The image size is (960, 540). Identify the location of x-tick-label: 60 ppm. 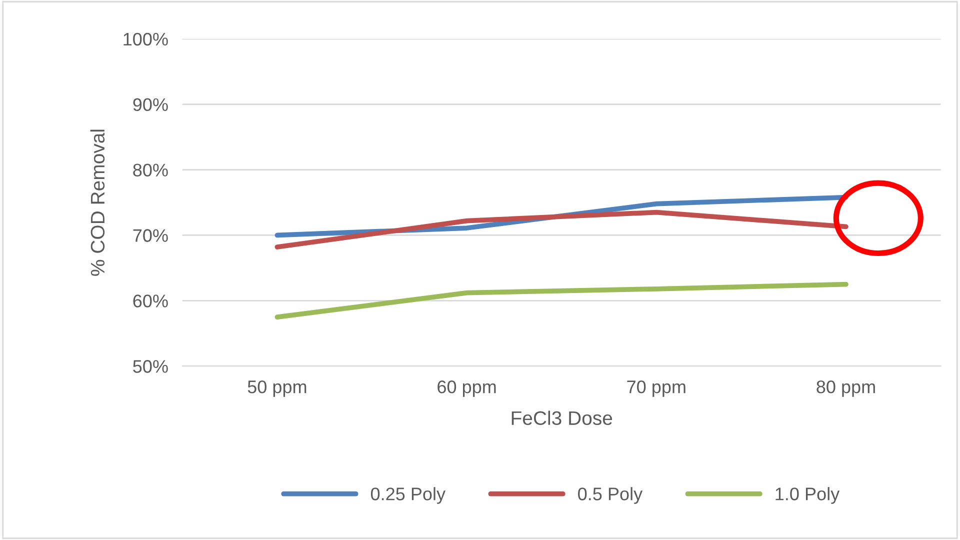
(467, 388).